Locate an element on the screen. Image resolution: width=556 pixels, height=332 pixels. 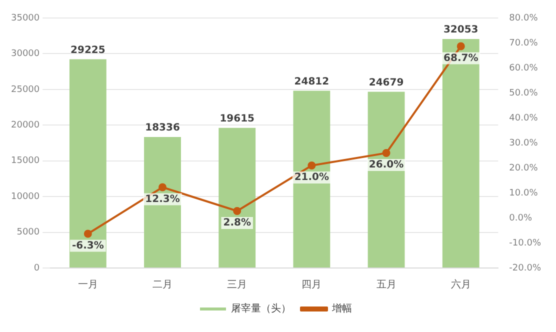
x-tick-label: 五月 is located at coordinates (386, 285).